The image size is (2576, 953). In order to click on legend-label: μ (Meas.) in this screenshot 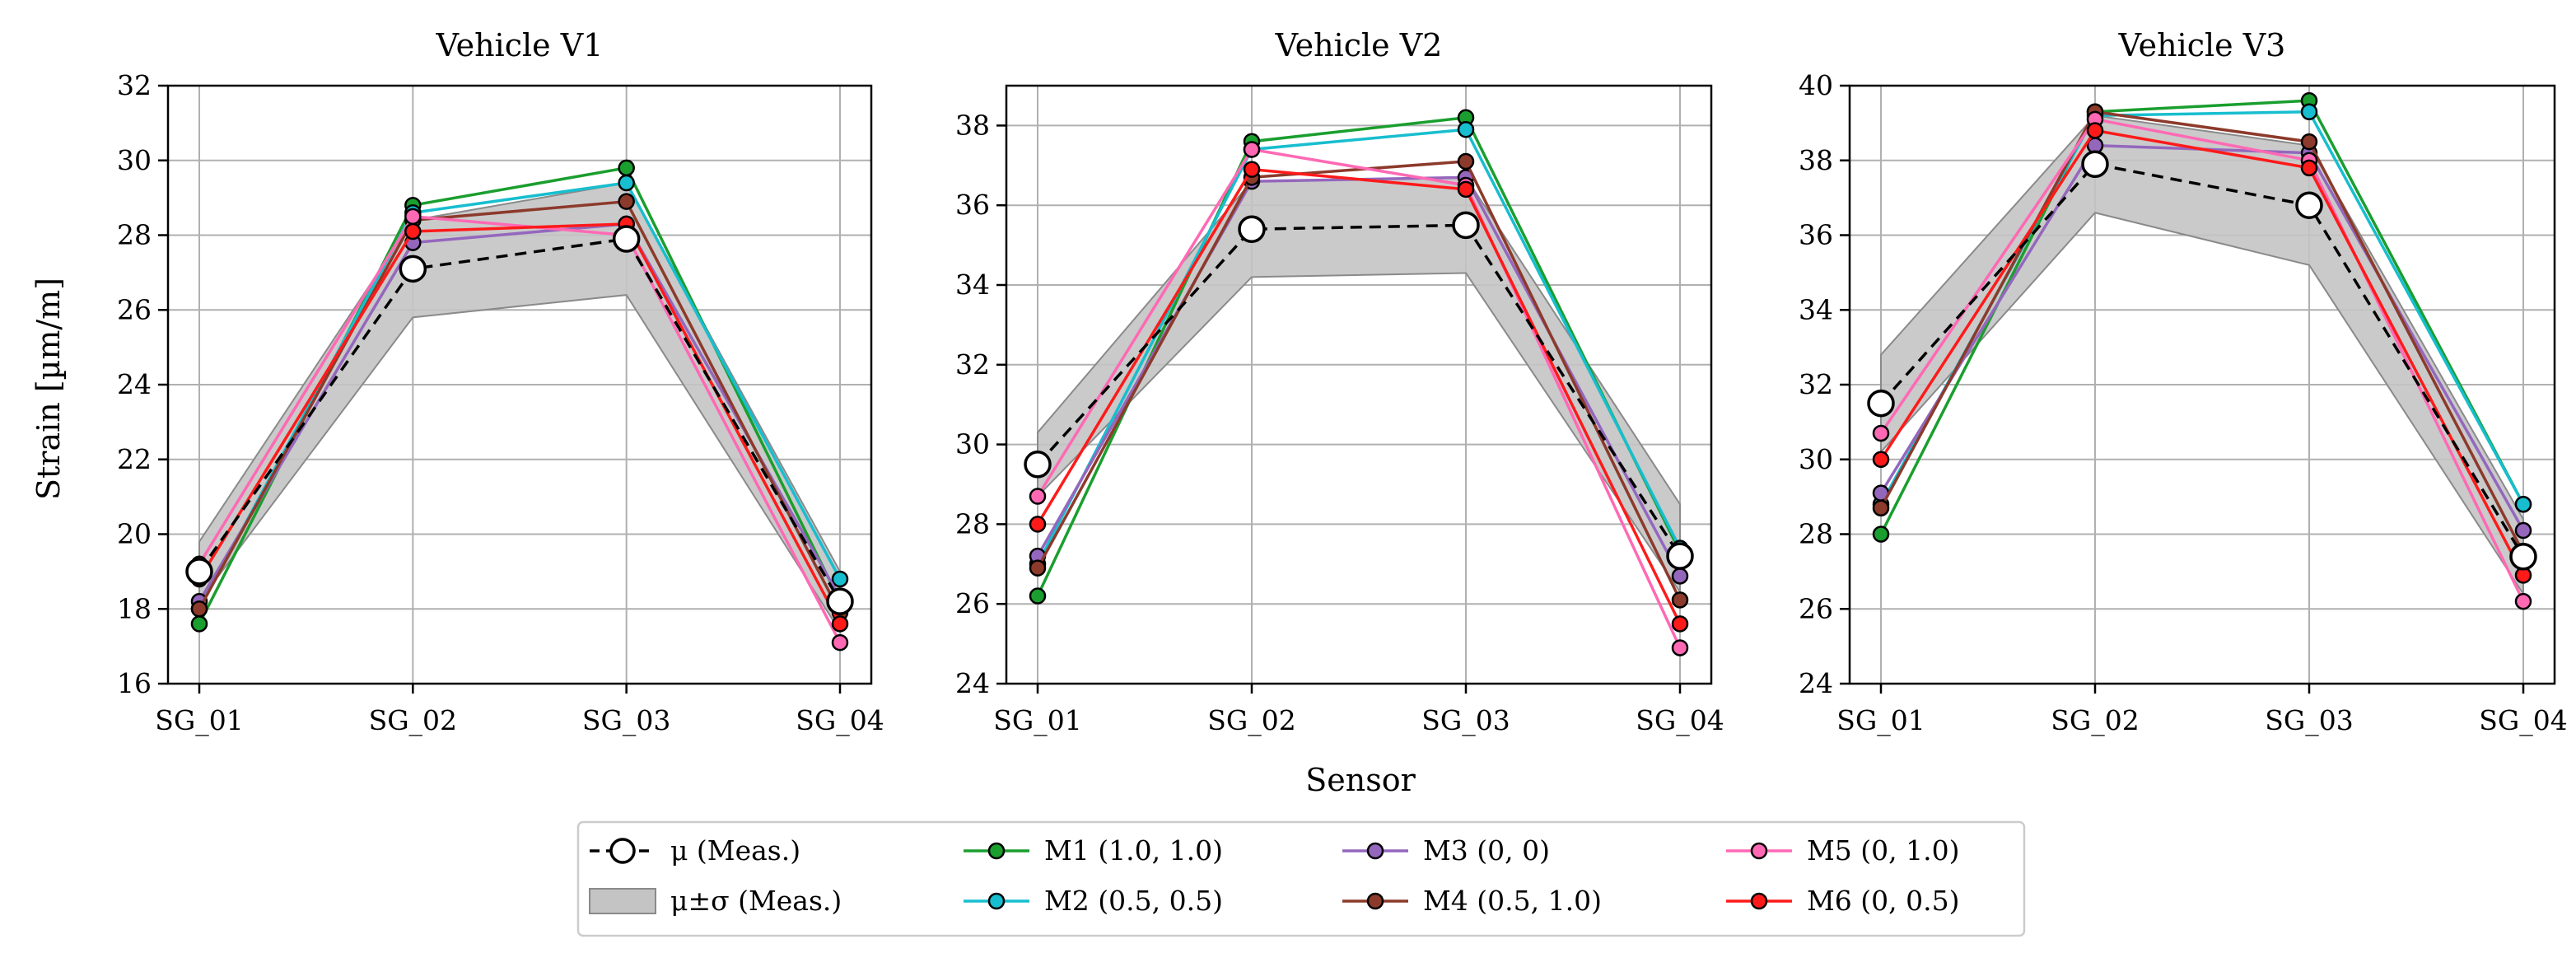, I will do `click(735, 851)`.